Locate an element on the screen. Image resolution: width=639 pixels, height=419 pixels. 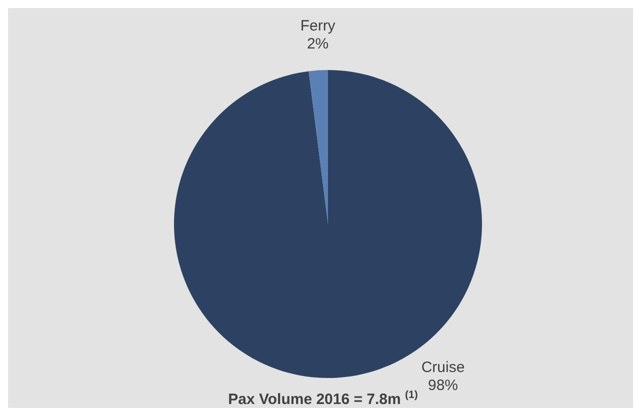
slice-label: Ferry is located at coordinates (318, 25).